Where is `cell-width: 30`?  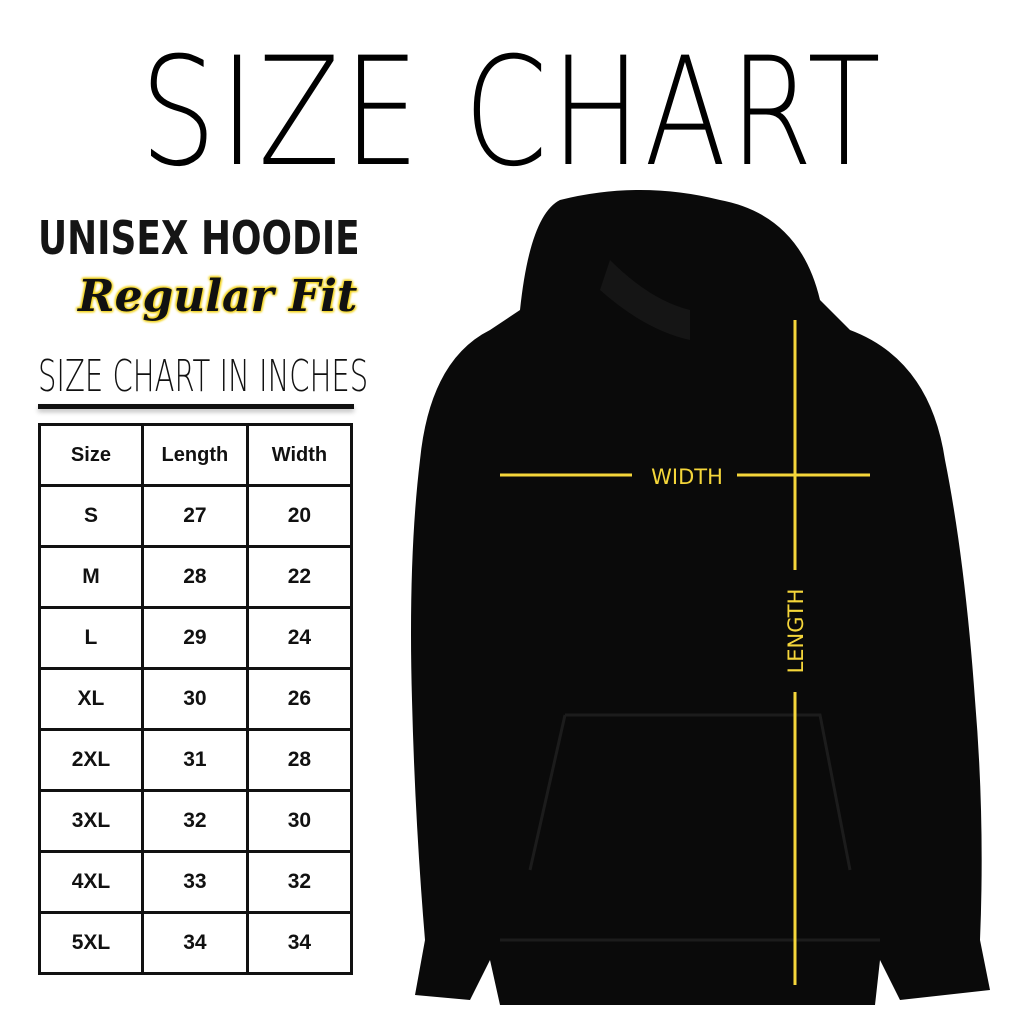 cell-width: 30 is located at coordinates (299, 821).